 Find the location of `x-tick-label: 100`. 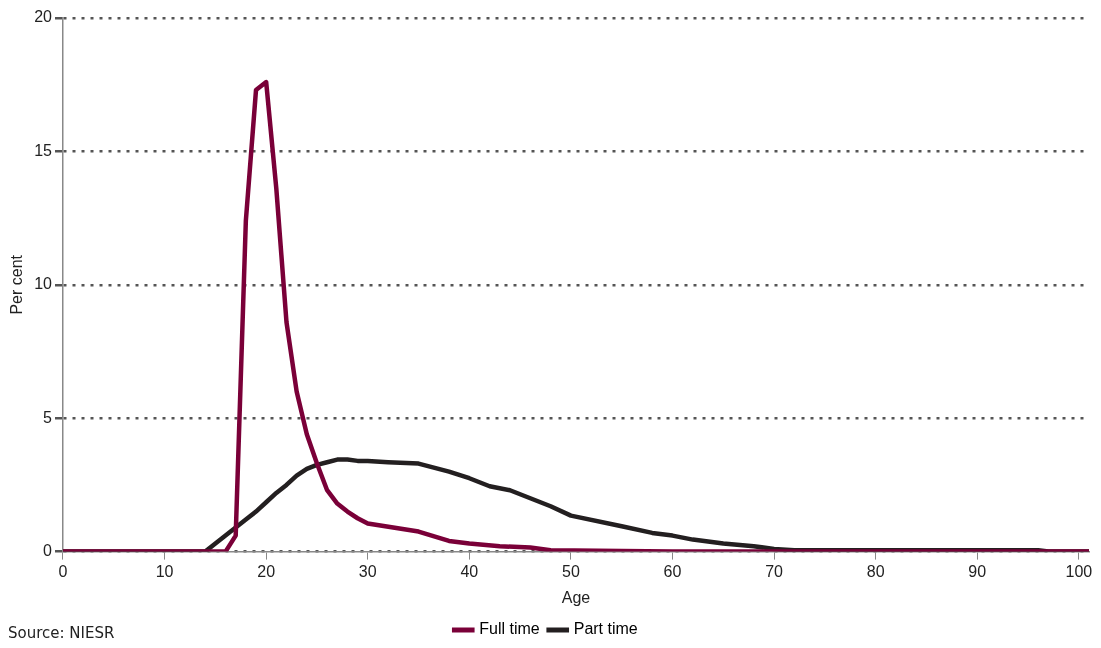

x-tick-label: 100 is located at coordinates (1079, 571).